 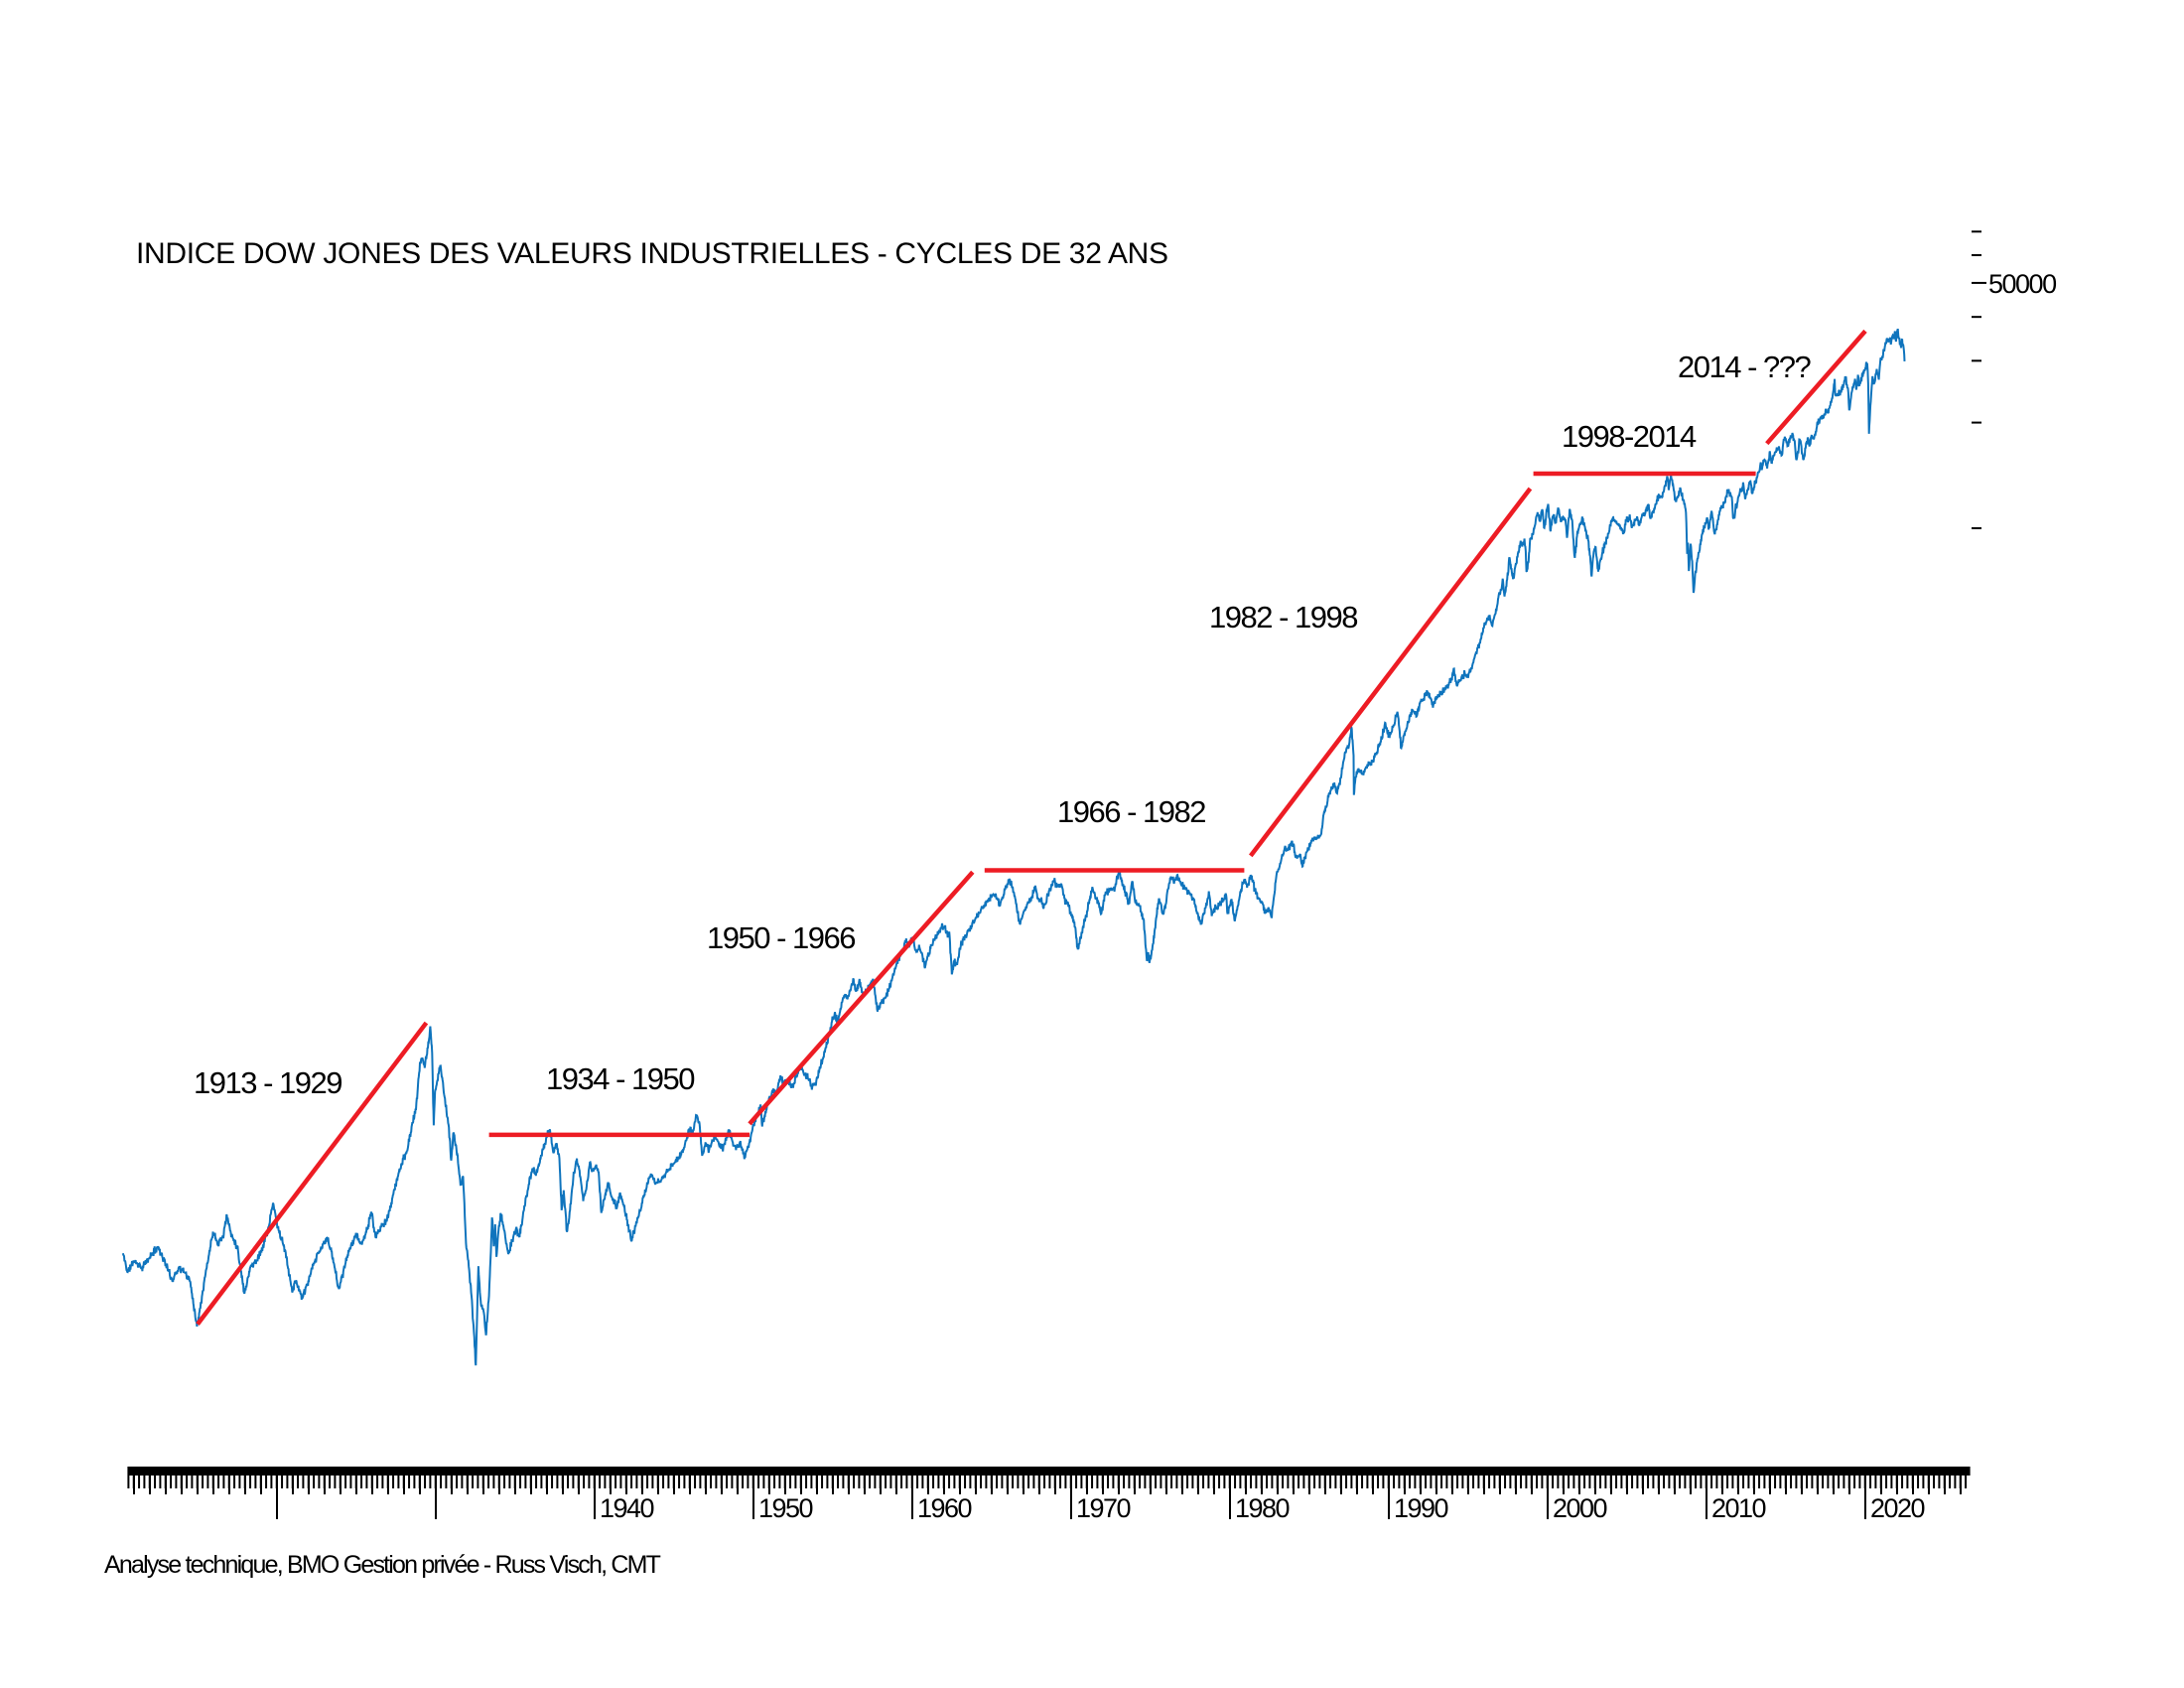 I want to click on cycle-label: 1998-2014, so click(x=1629, y=436).